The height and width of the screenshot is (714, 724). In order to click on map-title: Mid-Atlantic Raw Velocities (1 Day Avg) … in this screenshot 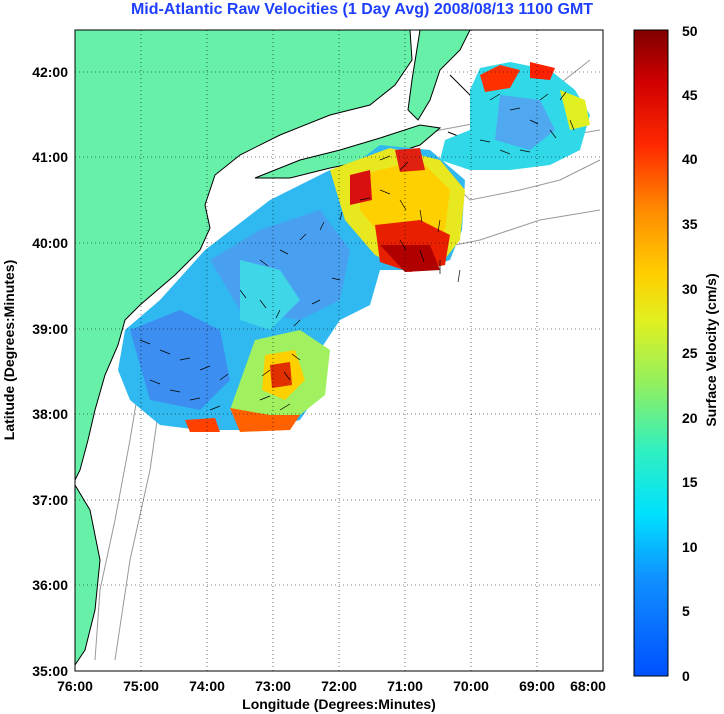, I will do `click(362, 9)`.